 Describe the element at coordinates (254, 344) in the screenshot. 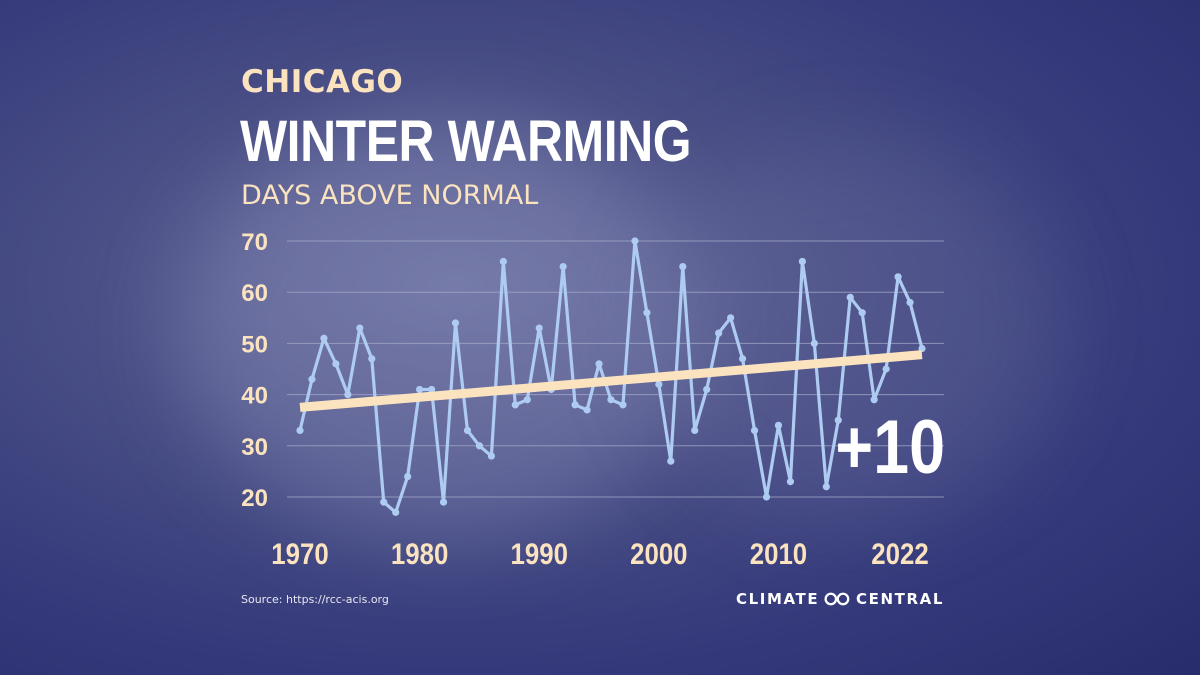

I see `y-tick-label: 50` at that location.